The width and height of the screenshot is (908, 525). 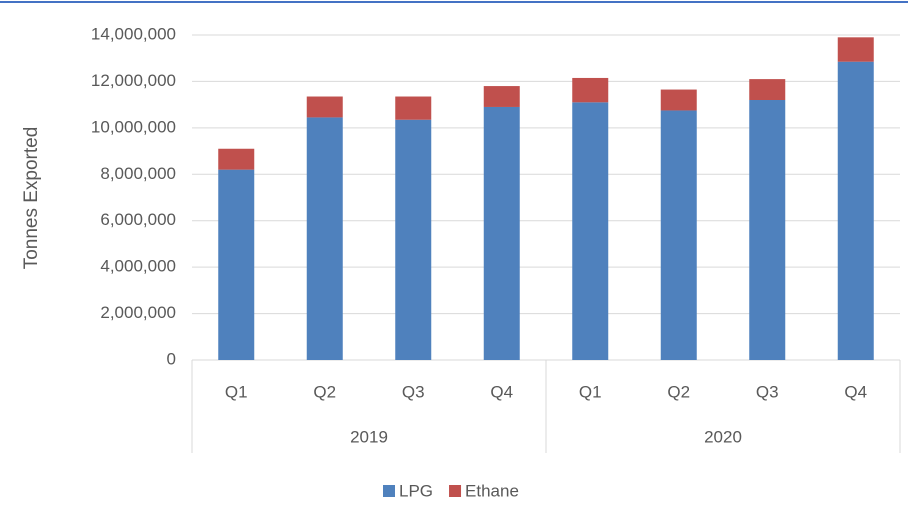 What do you see at coordinates (492, 490) in the screenshot?
I see `legend-label: Ethane` at bounding box center [492, 490].